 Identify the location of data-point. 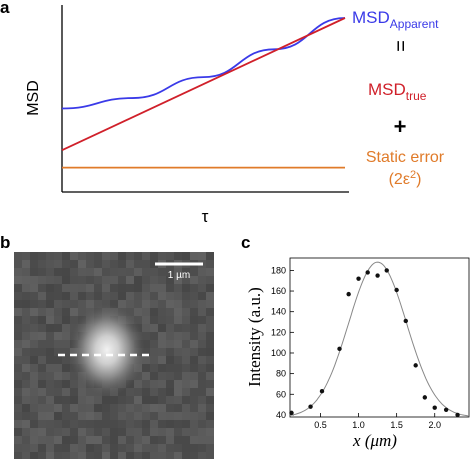
(322, 391).